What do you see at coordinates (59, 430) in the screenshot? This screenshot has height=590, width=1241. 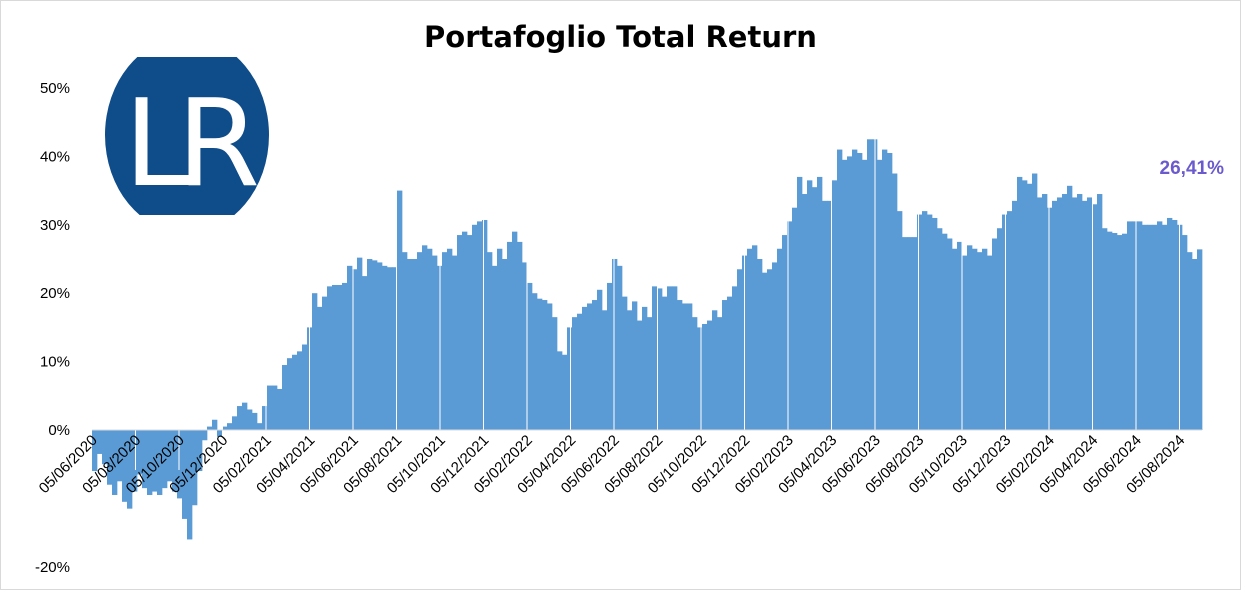 I see `y-tick-label: 0%` at bounding box center [59, 430].